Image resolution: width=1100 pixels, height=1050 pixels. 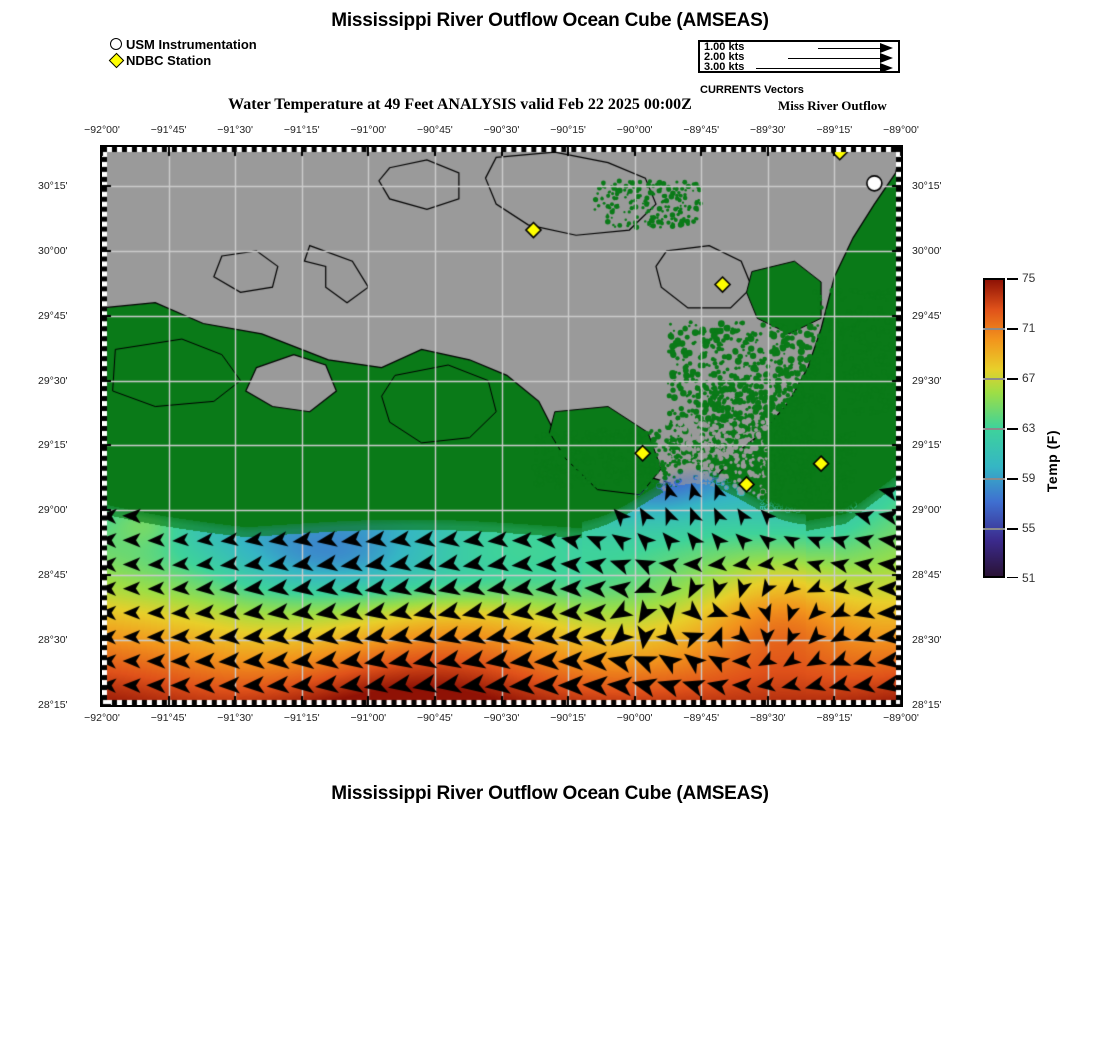 I want to click on colorbar-tick-label: 67, so click(x=1029, y=378).